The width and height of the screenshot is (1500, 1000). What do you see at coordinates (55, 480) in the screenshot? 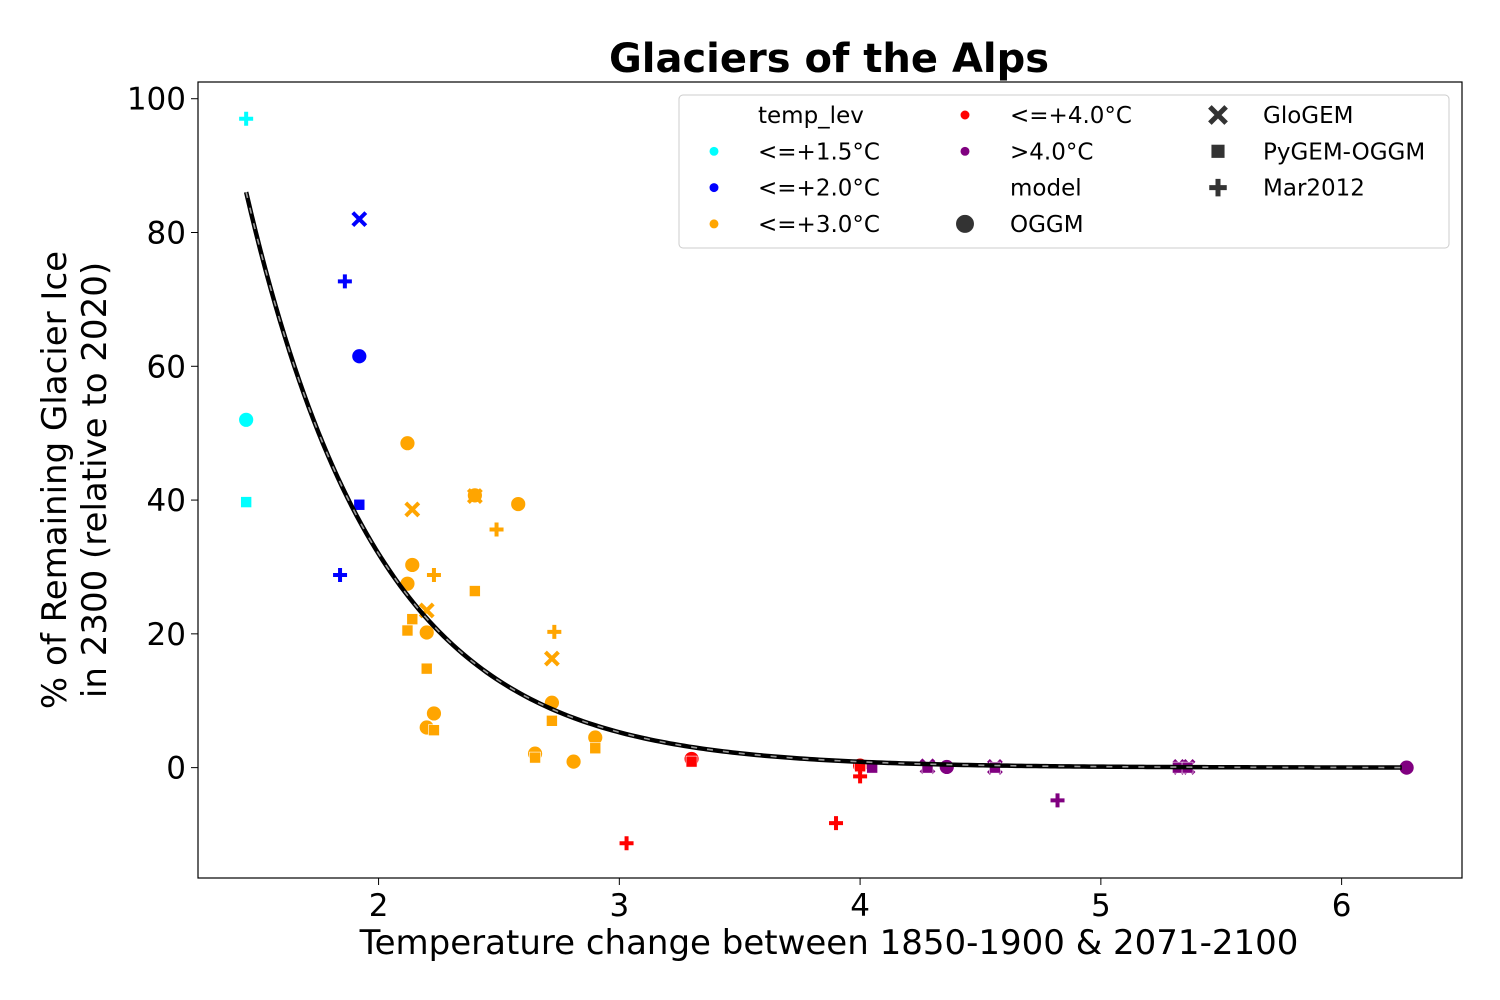
I see `y-axis-label-line1: % of Remaining Glacier Ice` at bounding box center [55, 480].